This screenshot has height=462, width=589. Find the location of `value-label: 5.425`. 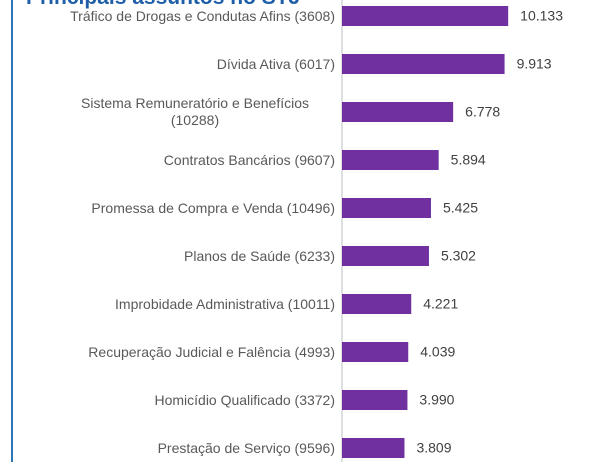

value-label: 5.425 is located at coordinates (460, 208).